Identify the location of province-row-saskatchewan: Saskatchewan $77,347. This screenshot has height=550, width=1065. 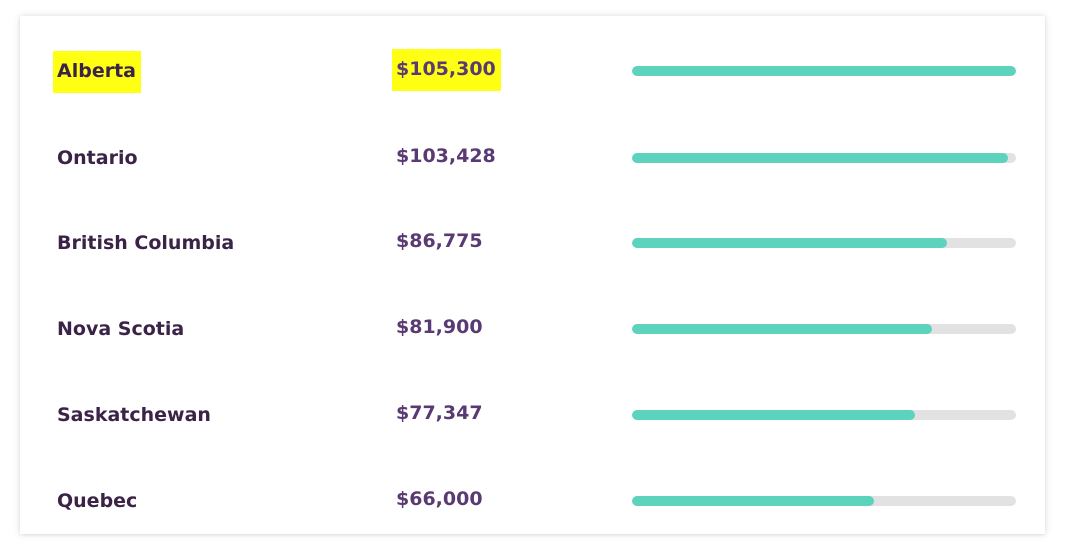
(532, 415).